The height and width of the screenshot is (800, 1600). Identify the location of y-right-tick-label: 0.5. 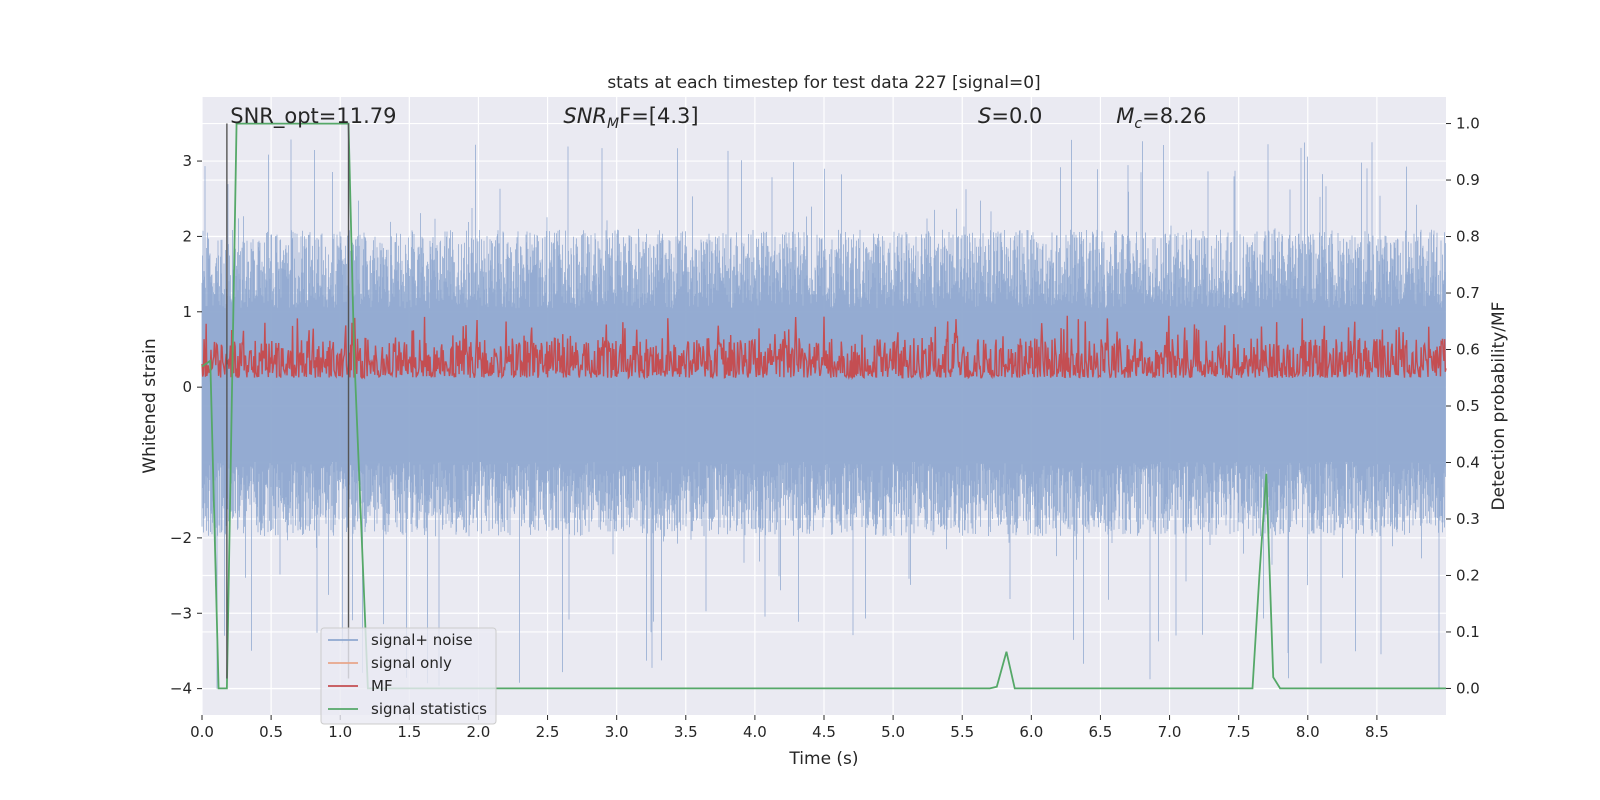
(1468, 406).